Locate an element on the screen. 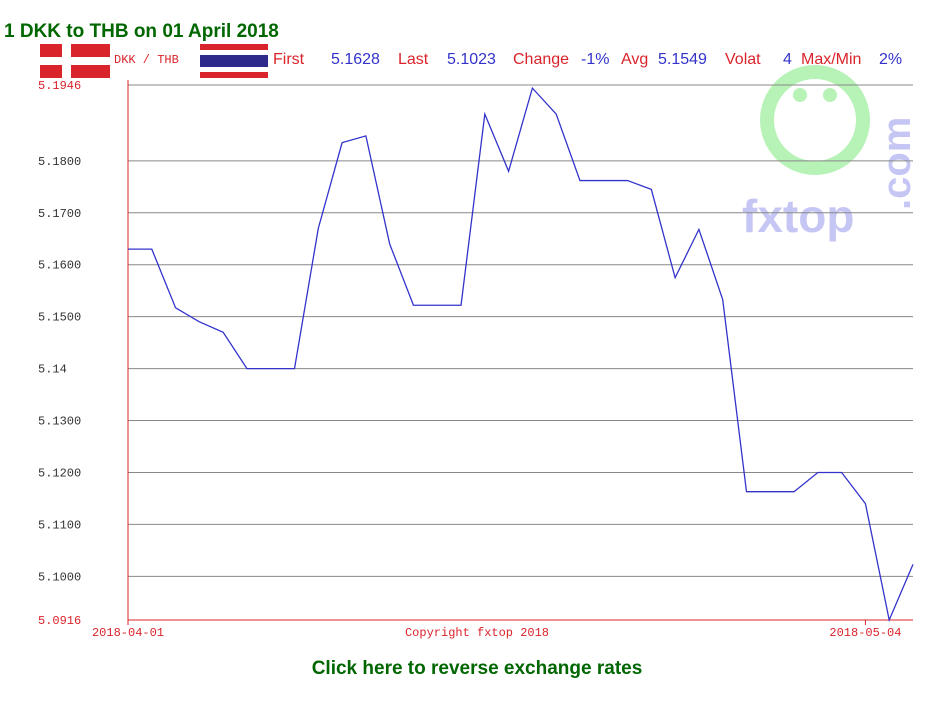 The image size is (947, 714). y-tick-label: 5.1300 is located at coordinates (59, 422).